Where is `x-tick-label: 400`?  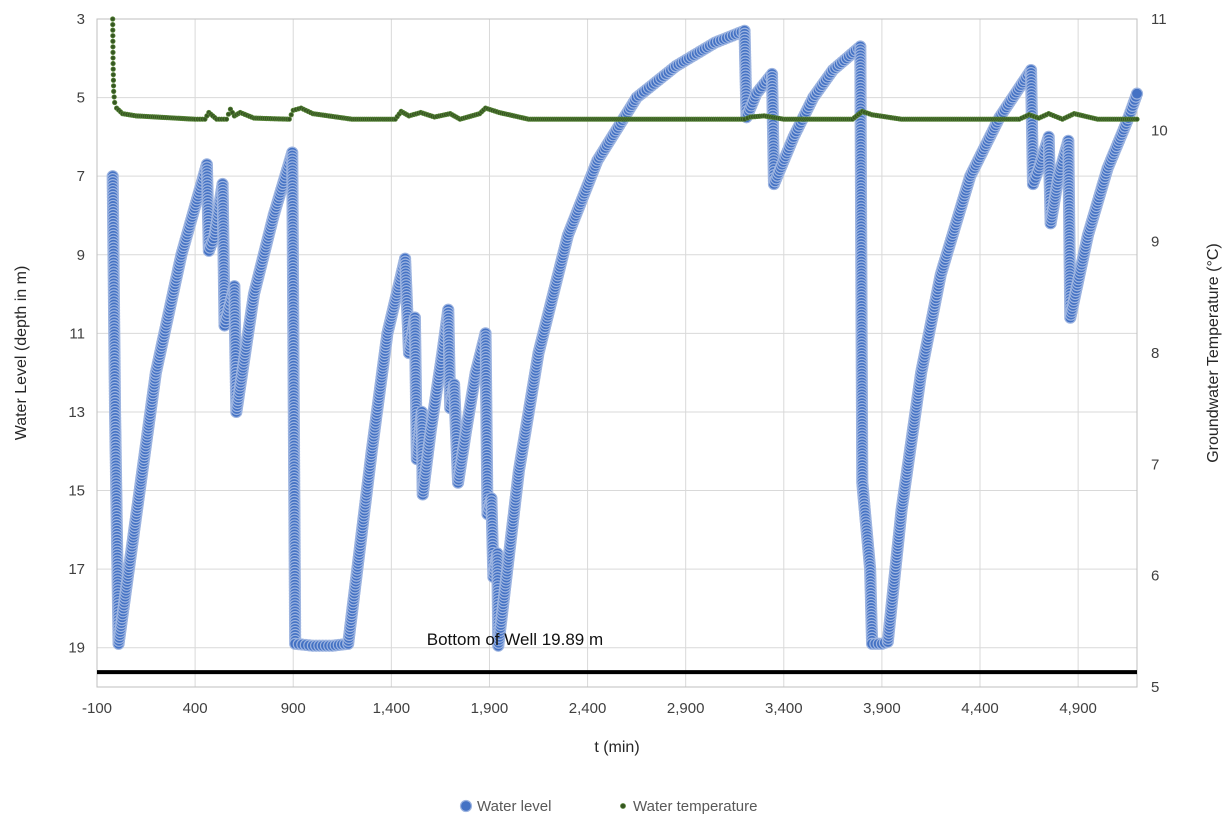 x-tick-label: 400 is located at coordinates (195, 708).